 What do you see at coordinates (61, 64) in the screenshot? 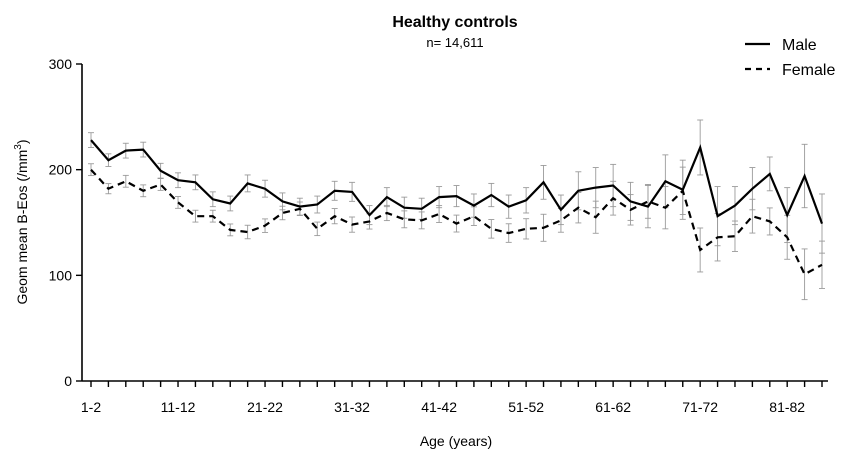
I see `y-tick-label: 300` at bounding box center [61, 64].